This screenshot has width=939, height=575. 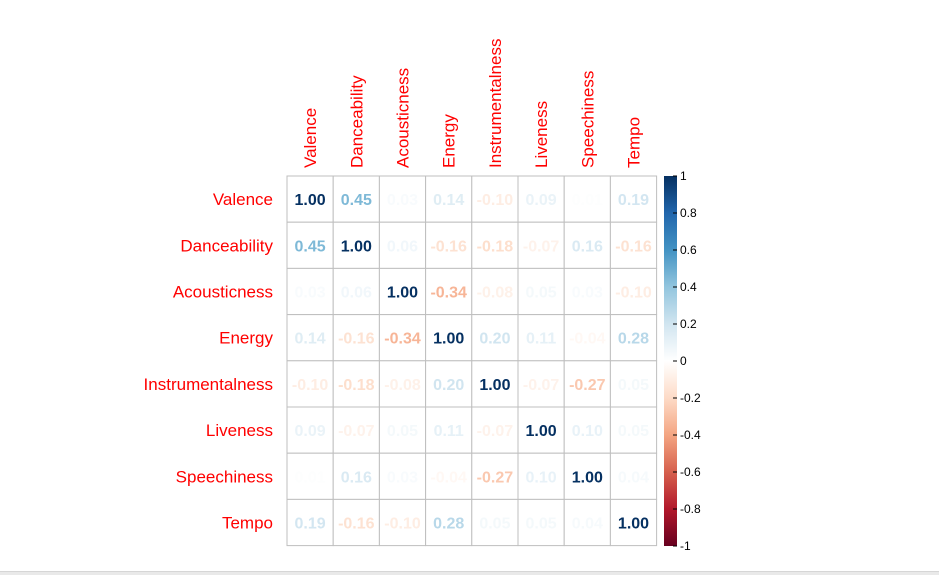 I want to click on colorbar-tick-label: 0, so click(x=683, y=361).